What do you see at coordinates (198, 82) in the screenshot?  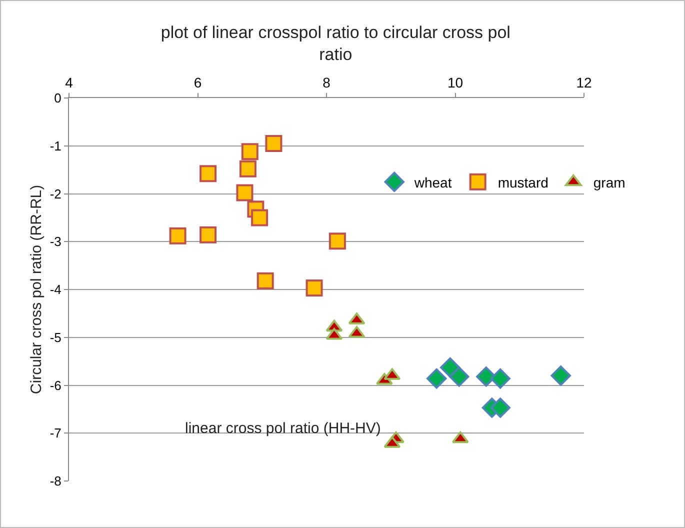 I see `x-tick-label: 6` at bounding box center [198, 82].